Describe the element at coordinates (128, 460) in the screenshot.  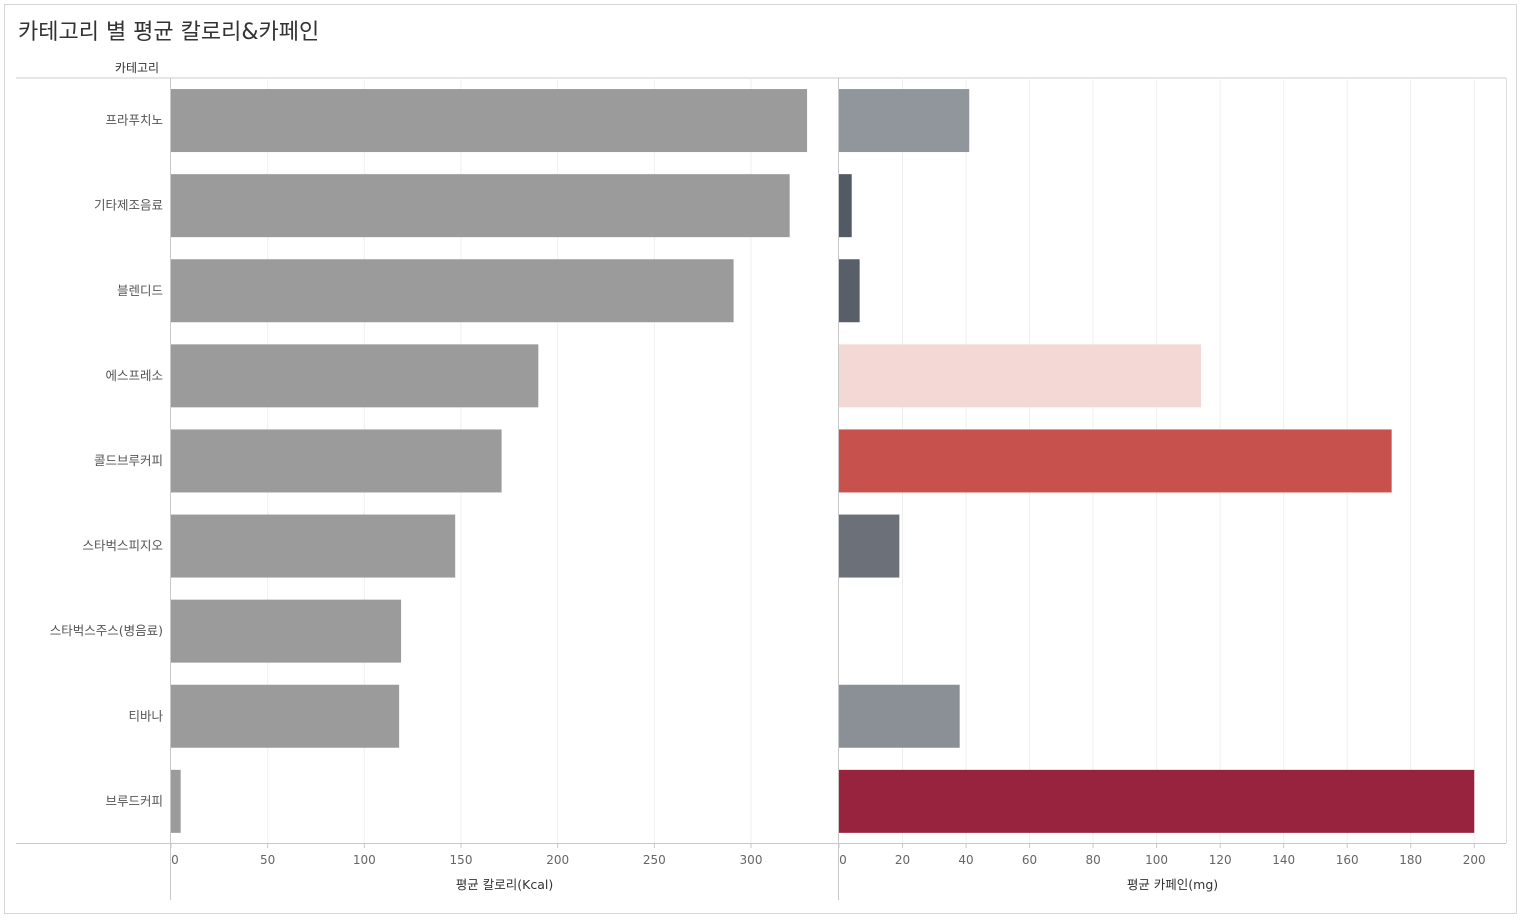
I see `category-label: 콜드브루커피` at that location.